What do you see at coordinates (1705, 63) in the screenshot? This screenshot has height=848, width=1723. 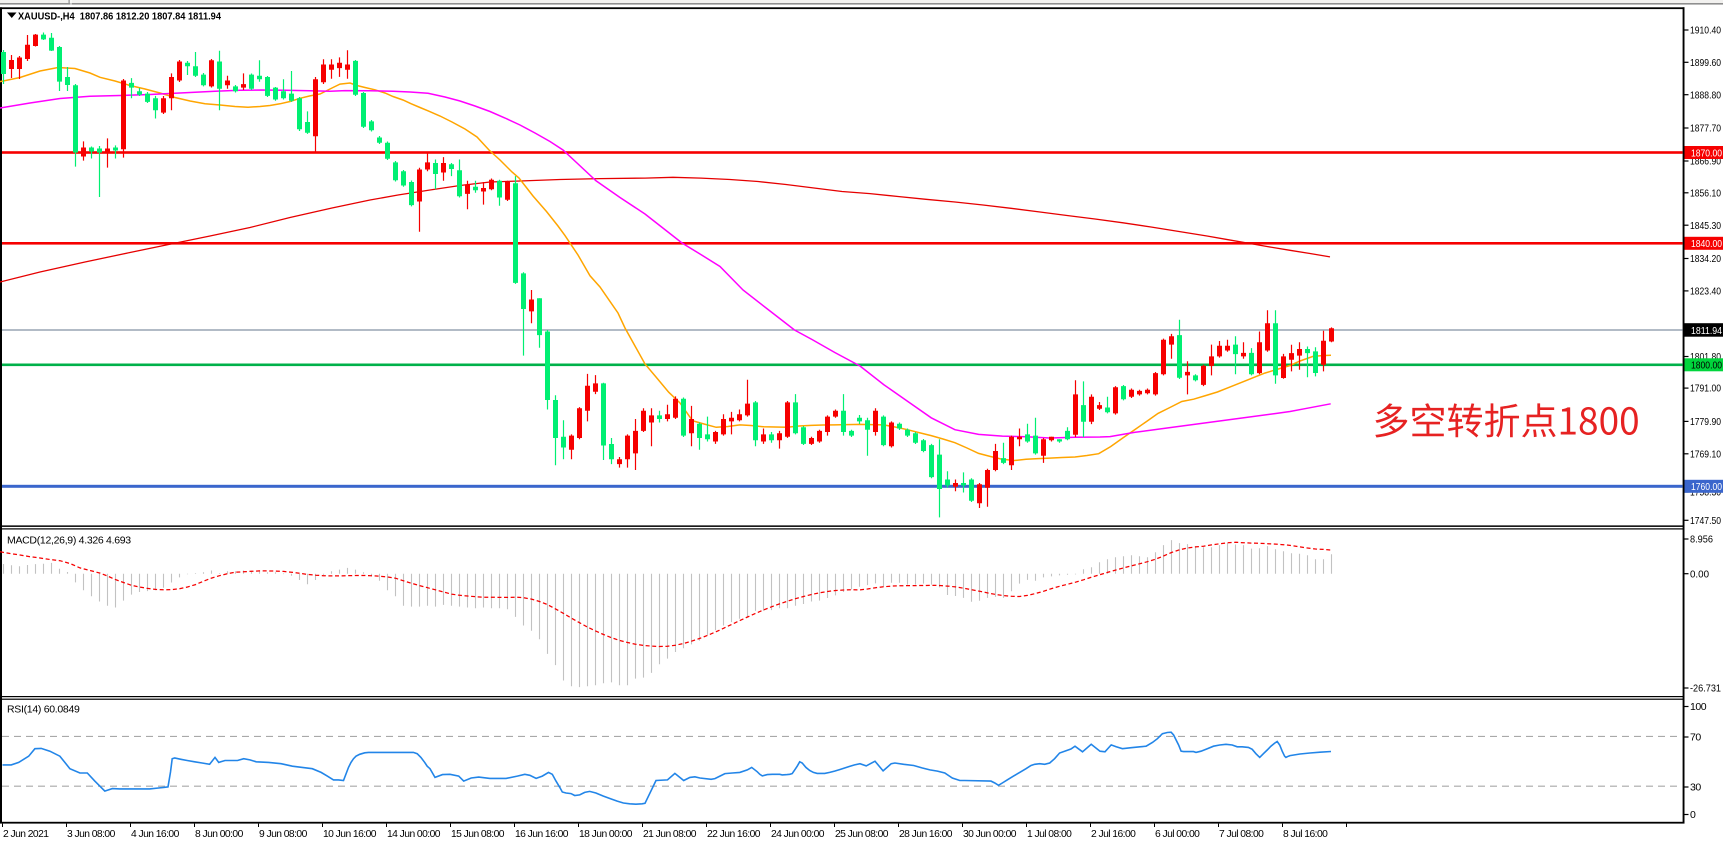 I see `svg-text: 1899.60` at bounding box center [1705, 63].